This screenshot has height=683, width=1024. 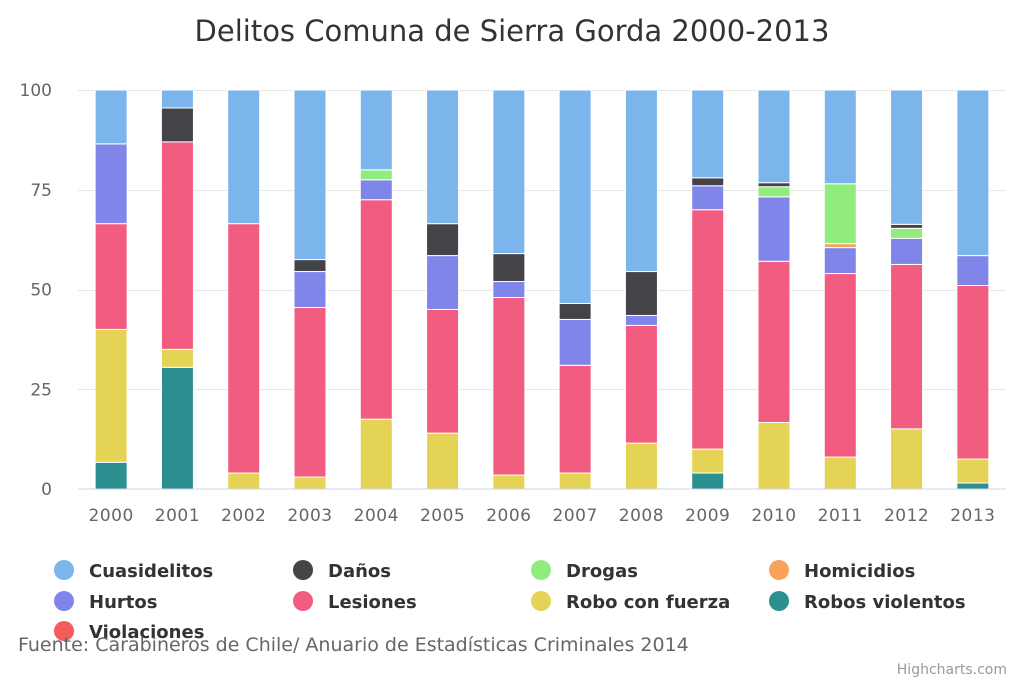 I want to click on legend-item: Hurtos, so click(x=105, y=602).